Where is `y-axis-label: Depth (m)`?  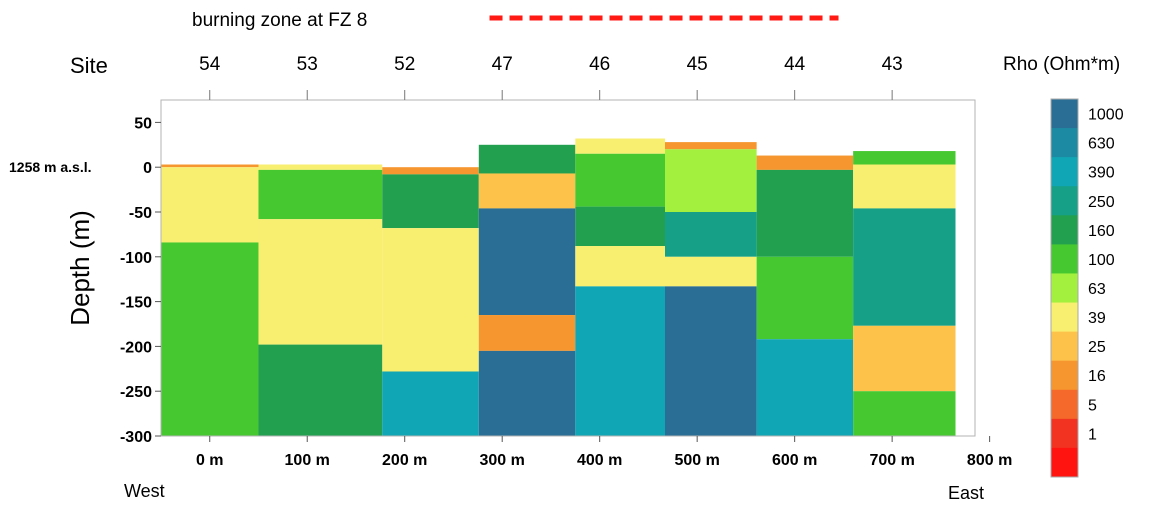
y-axis-label: Depth (m) is located at coordinates (80, 268).